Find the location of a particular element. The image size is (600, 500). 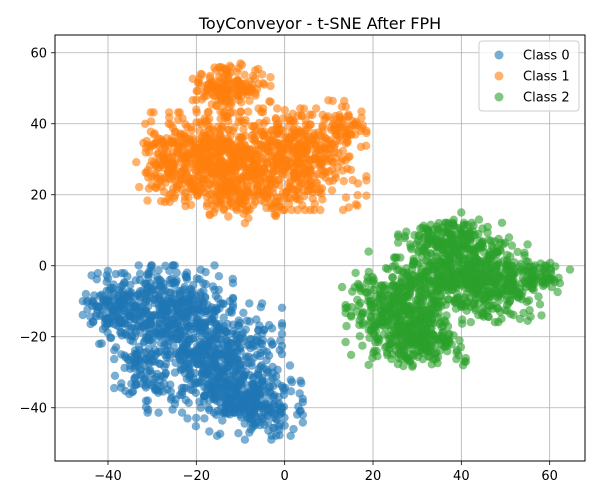

legend-label: Class 0 is located at coordinates (546, 56).